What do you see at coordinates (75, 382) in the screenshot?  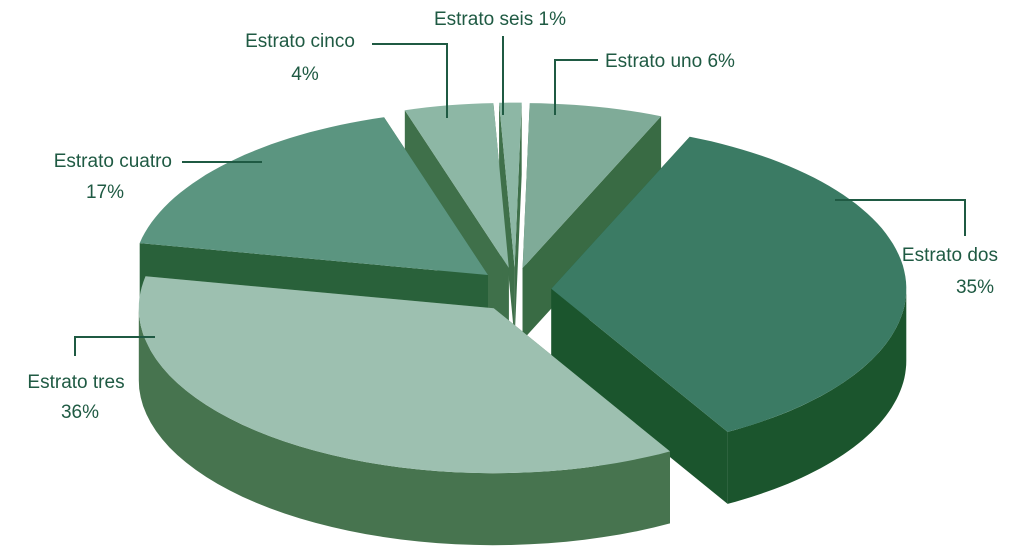 I see `label-name: Estrato tres` at bounding box center [75, 382].